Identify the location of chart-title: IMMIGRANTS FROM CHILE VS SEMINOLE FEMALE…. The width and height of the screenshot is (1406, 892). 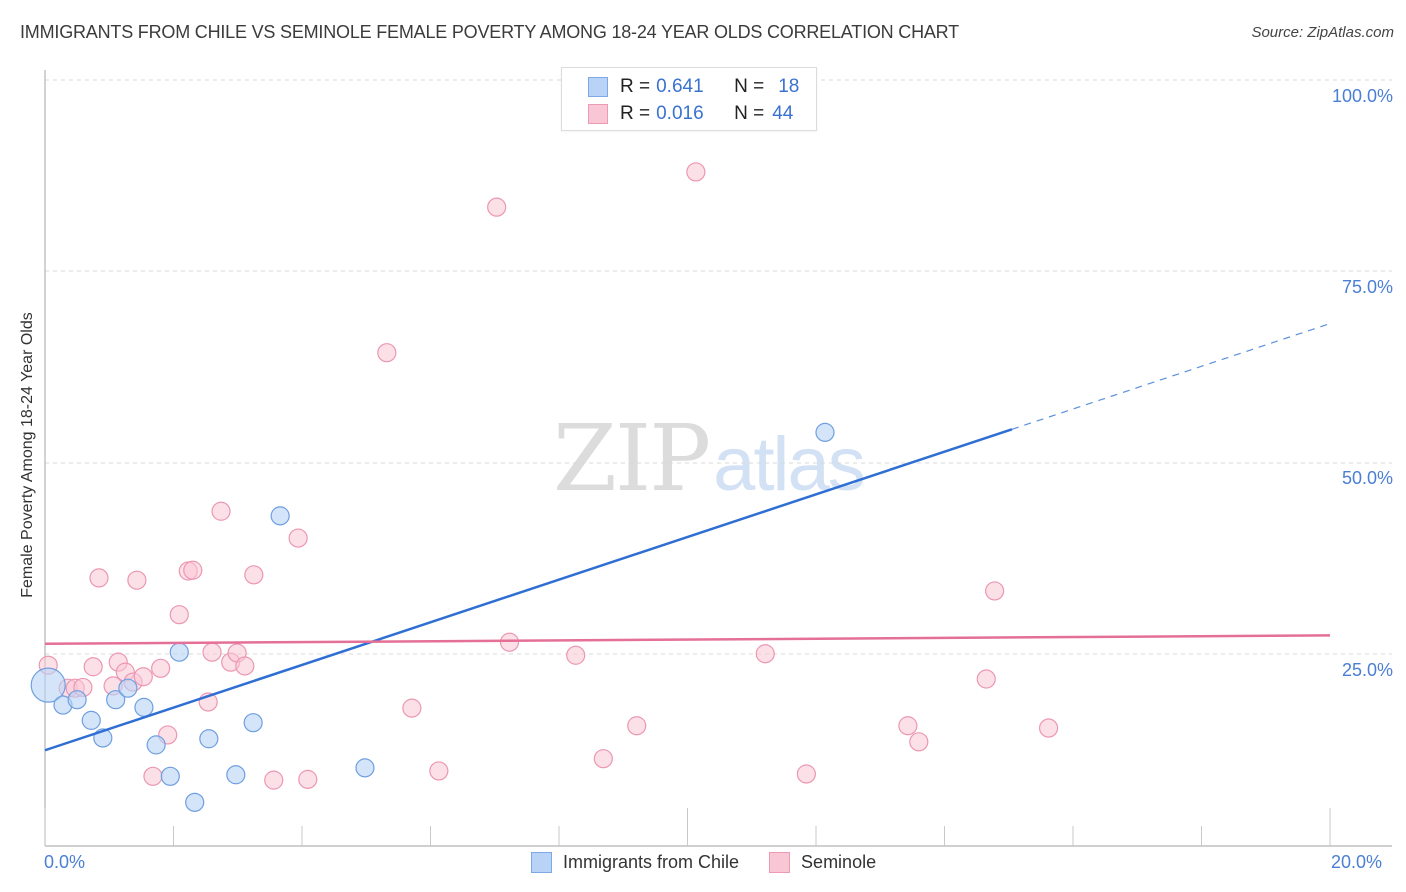
(489, 32).